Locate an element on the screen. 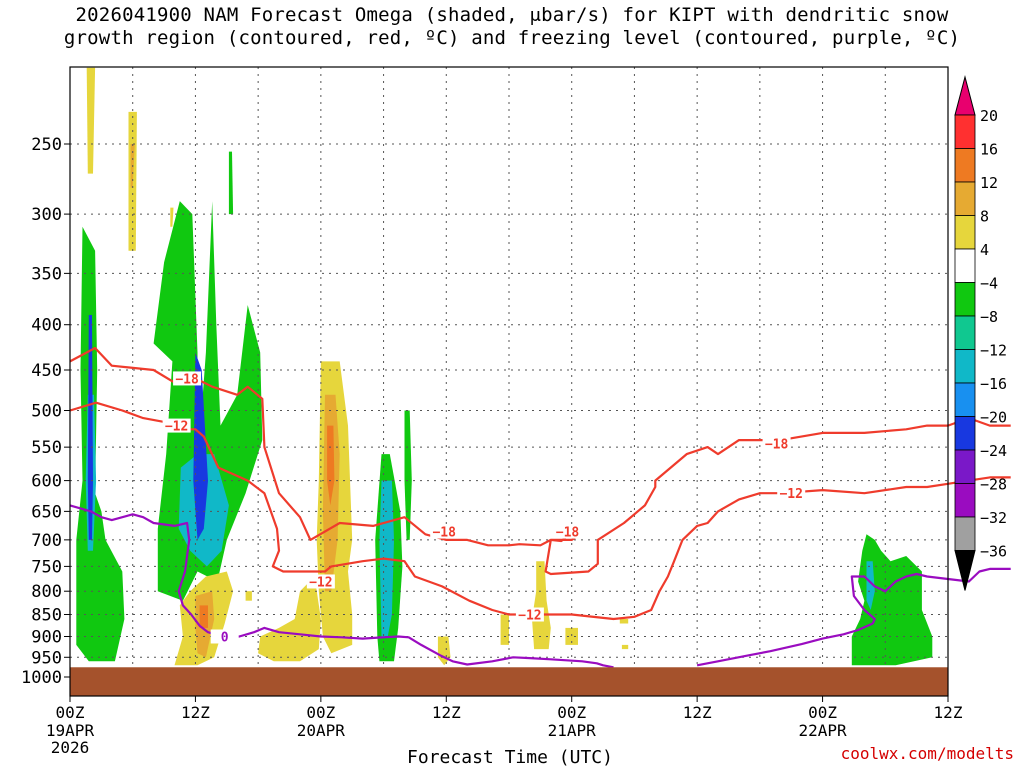 The width and height of the screenshot is (1024, 768). colorbar-level-4: 4 is located at coordinates (984, 250).